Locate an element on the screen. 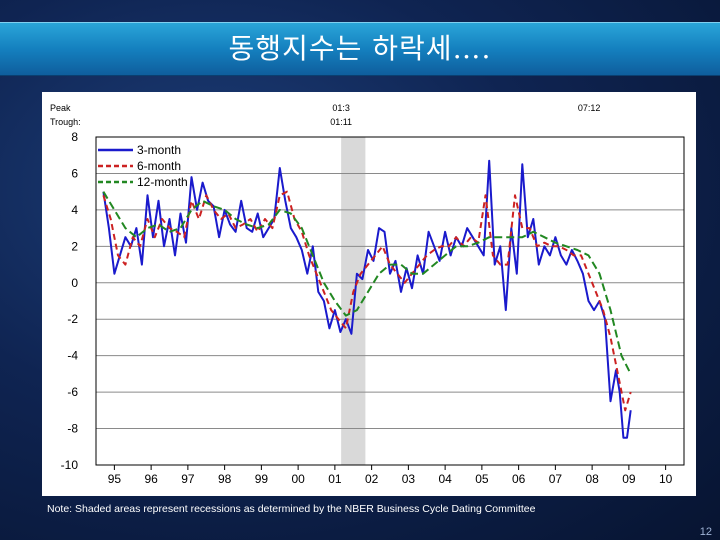 The image size is (720, 540). legend-label: 6-month is located at coordinates (159, 166).